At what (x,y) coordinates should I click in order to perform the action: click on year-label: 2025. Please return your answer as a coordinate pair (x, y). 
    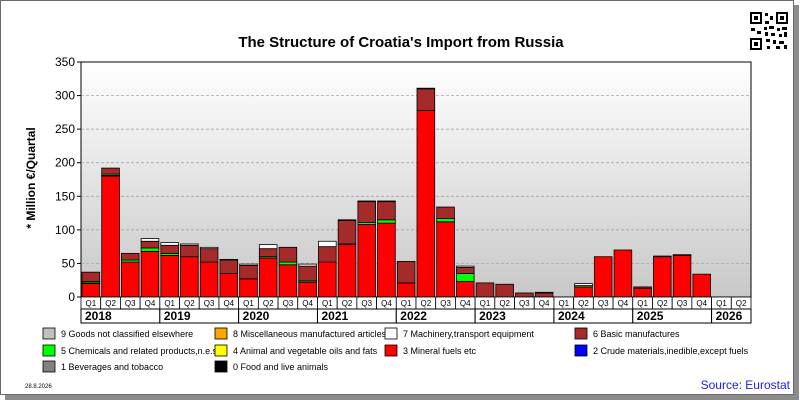
    Looking at the image, I should click on (650, 316).